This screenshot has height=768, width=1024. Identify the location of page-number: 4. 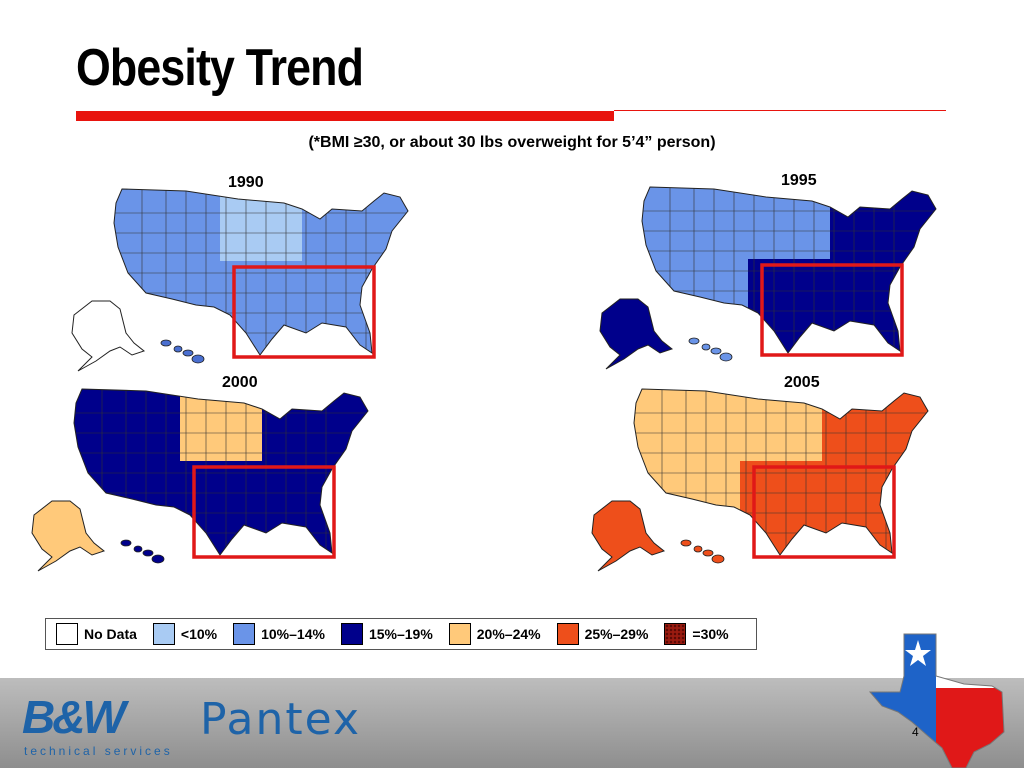
(915, 732).